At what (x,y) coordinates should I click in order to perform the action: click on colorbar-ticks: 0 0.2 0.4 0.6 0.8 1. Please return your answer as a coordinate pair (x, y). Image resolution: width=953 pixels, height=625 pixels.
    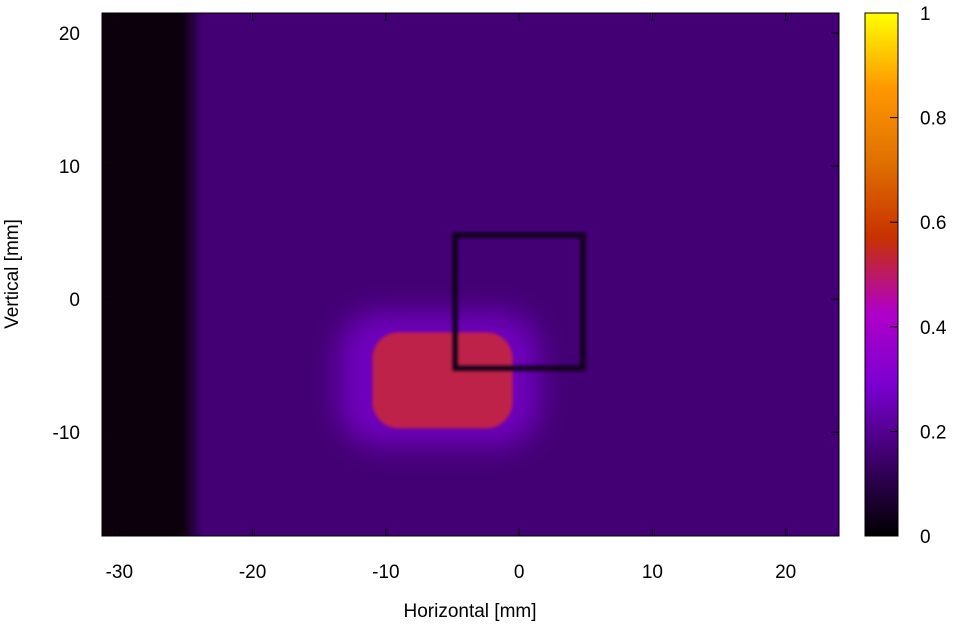
    Looking at the image, I should click on (918, 276).